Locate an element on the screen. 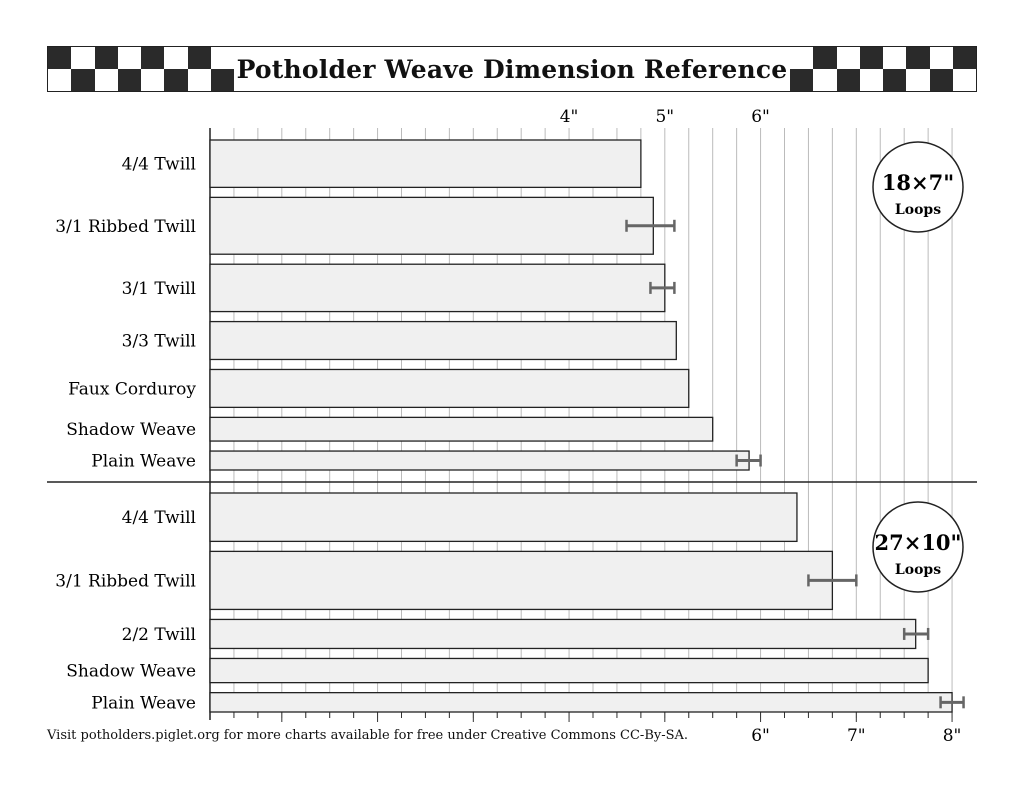 The height and width of the screenshot is (791, 1024). title-banner: Potholder Weave Dimension Reference is located at coordinates (512, 69).